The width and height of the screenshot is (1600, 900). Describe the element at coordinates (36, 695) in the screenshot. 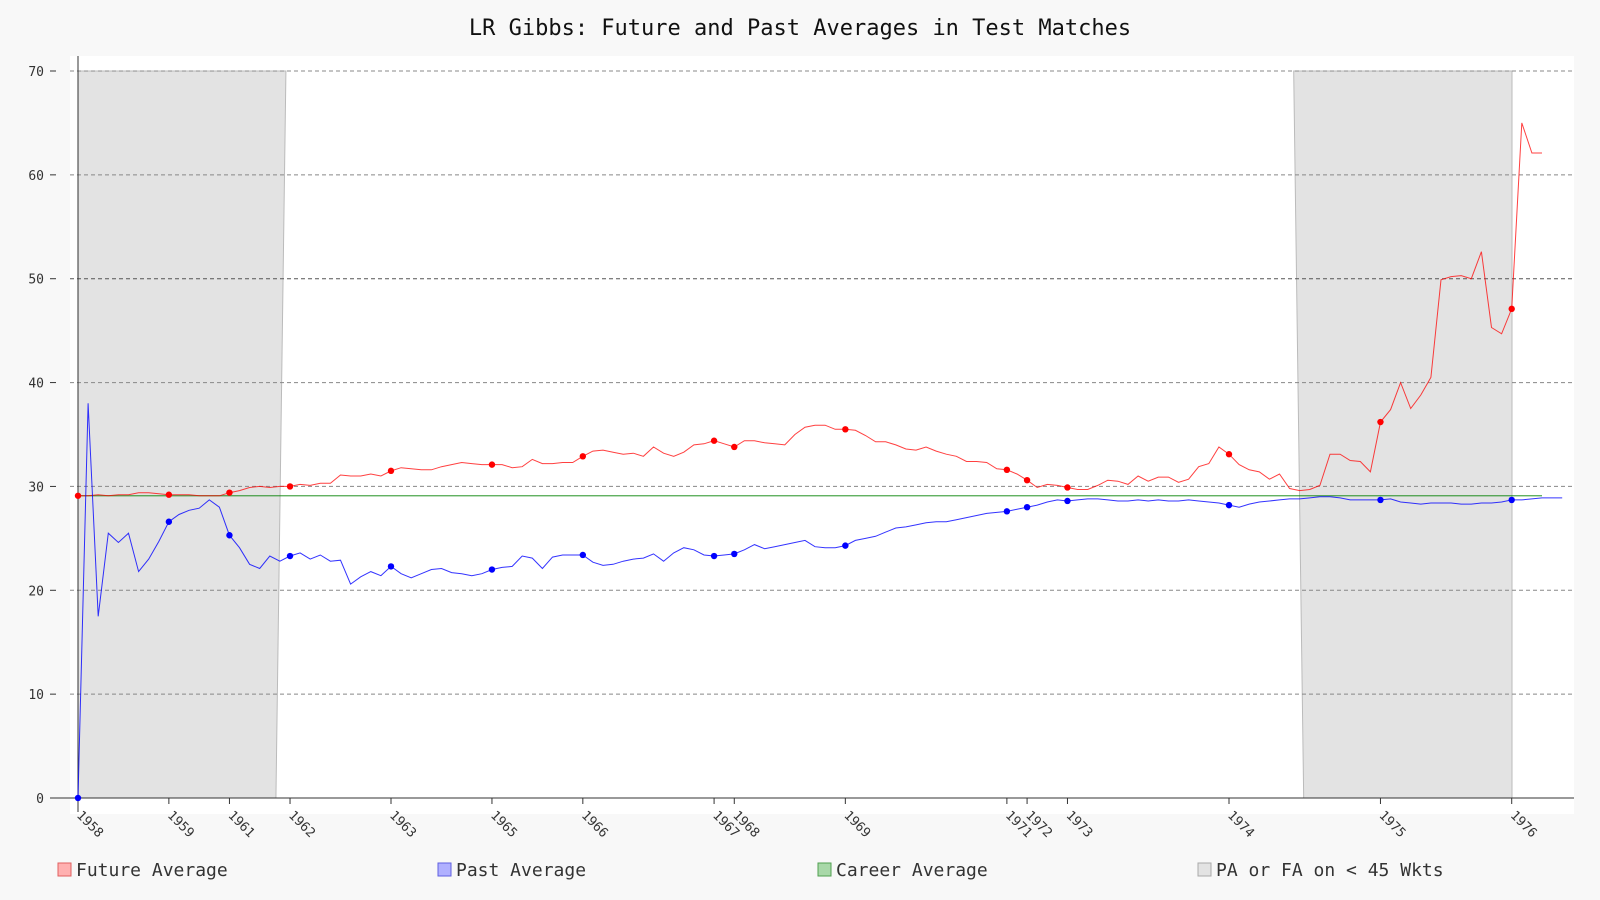

I see `y-tick-label: 10` at that location.